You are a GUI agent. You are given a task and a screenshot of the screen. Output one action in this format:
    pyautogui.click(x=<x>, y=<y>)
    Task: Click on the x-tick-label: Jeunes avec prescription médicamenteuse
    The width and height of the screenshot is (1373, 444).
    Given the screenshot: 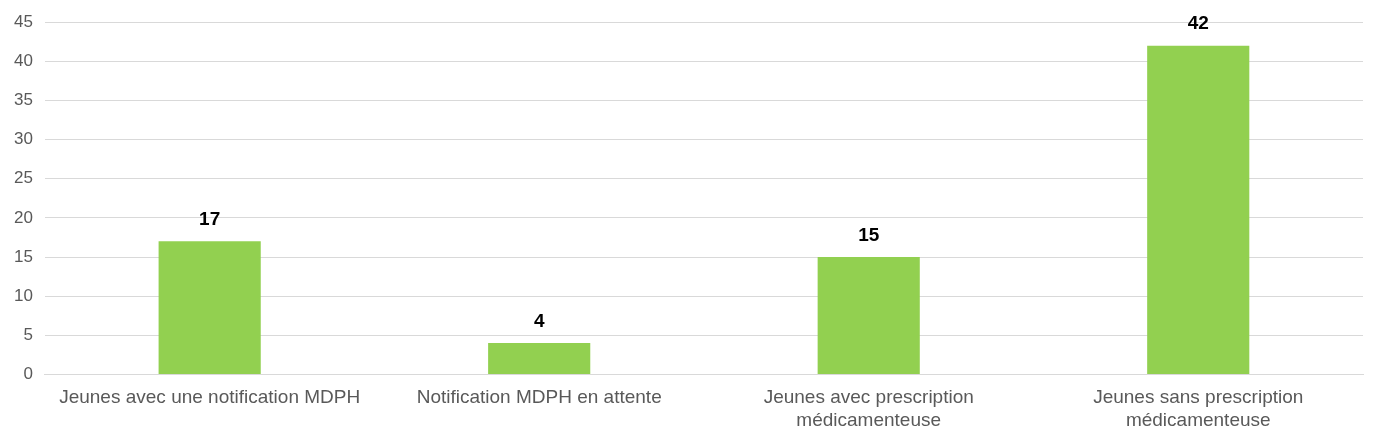 What is the action you would take?
    pyautogui.click(x=868, y=408)
    